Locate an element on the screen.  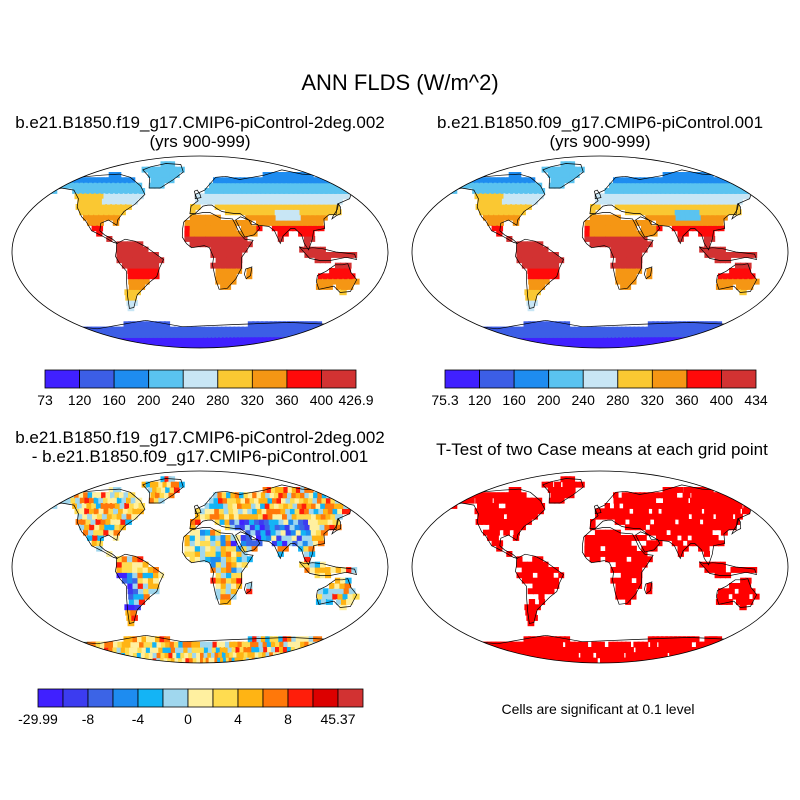
significance-note: Cells are significant at 0.1 level is located at coordinates (598, 709).